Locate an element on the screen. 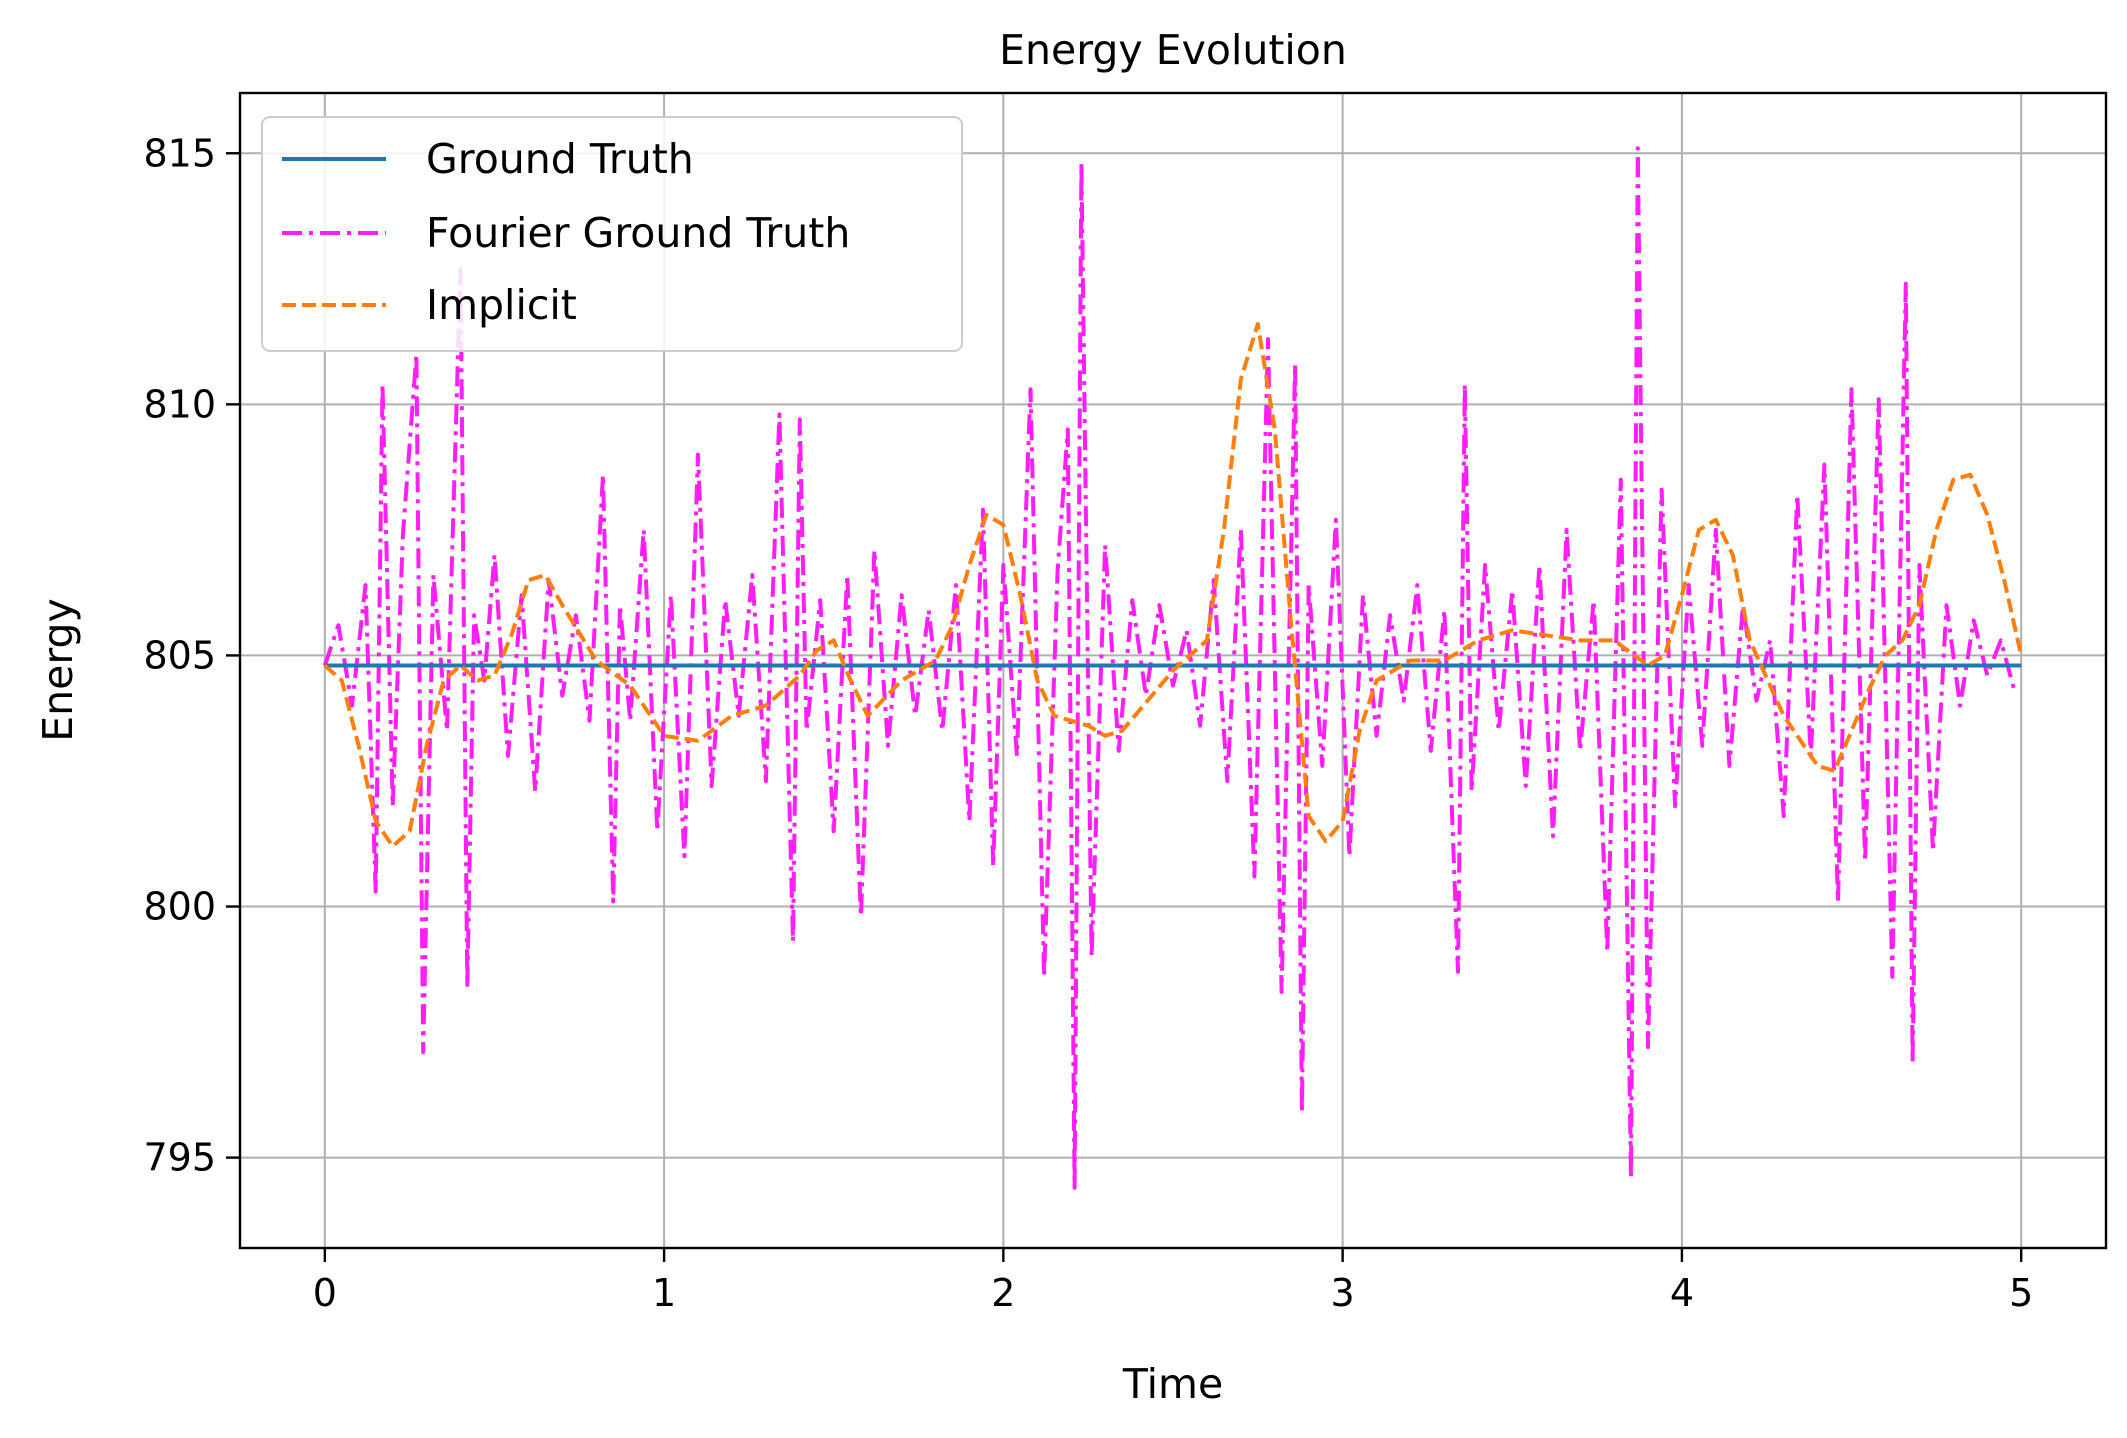 This screenshot has width=2127, height=1438. legend-label-ground-truth: Ground Truth is located at coordinates (560, 159).